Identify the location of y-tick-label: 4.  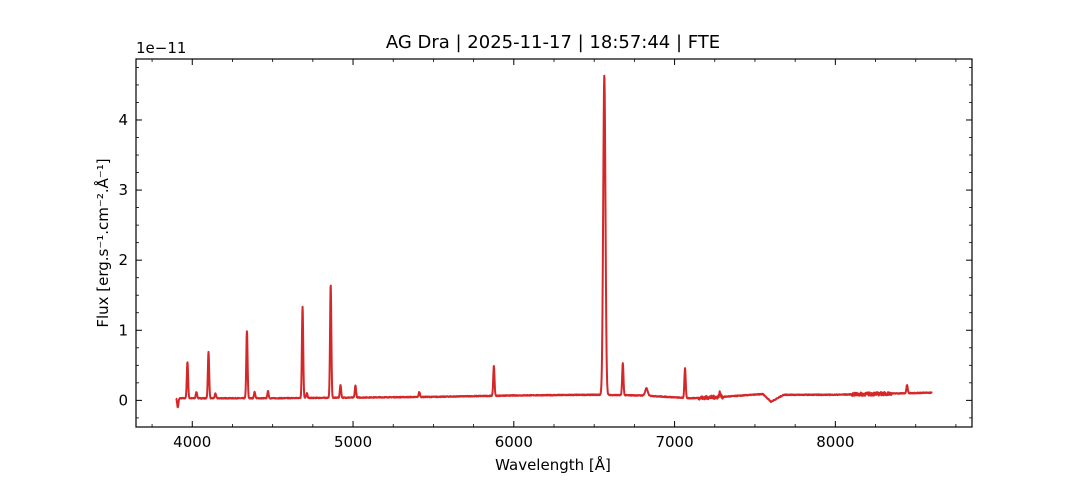
(123, 120).